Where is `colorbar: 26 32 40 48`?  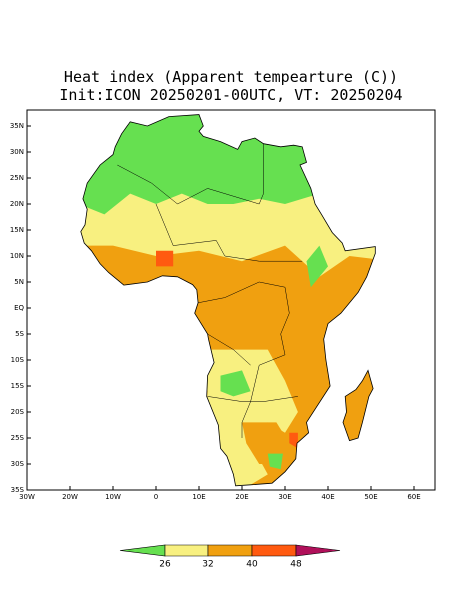
colorbar: 26 32 40 48 is located at coordinates (230, 557).